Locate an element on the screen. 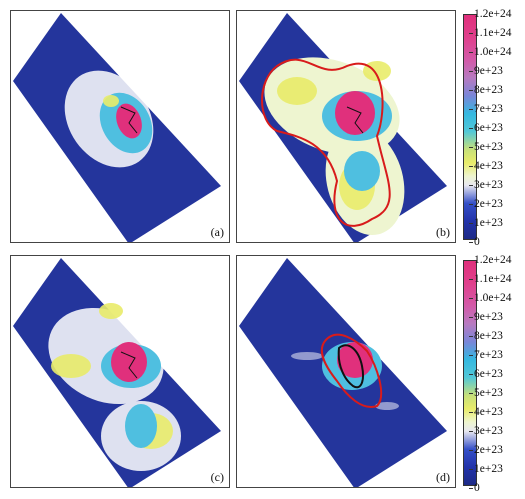 The height and width of the screenshot is (499, 525). tick-top-5: 7e+23 is located at coordinates (486, 109).